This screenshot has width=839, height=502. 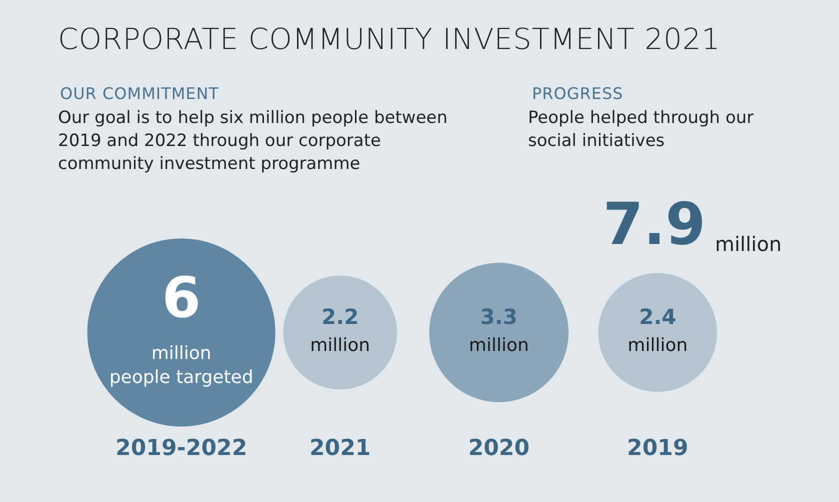 I want to click on category-label: 2021, so click(x=340, y=448).